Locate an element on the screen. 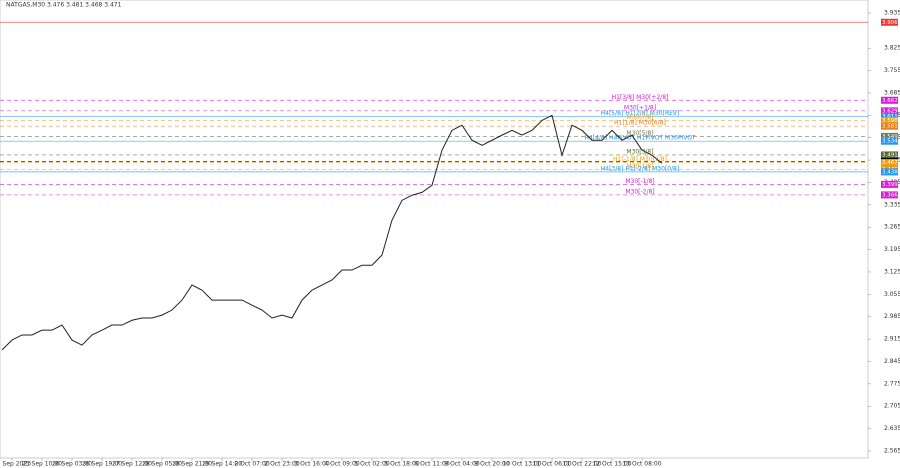  y-tick-label: 2.635 is located at coordinates (892, 428).